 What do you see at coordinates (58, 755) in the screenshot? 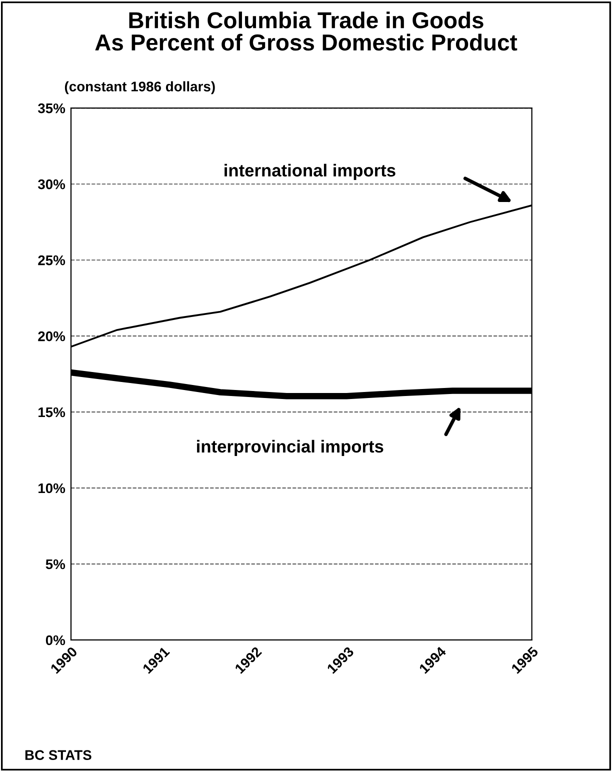
I see `text: BC STATS` at bounding box center [58, 755].